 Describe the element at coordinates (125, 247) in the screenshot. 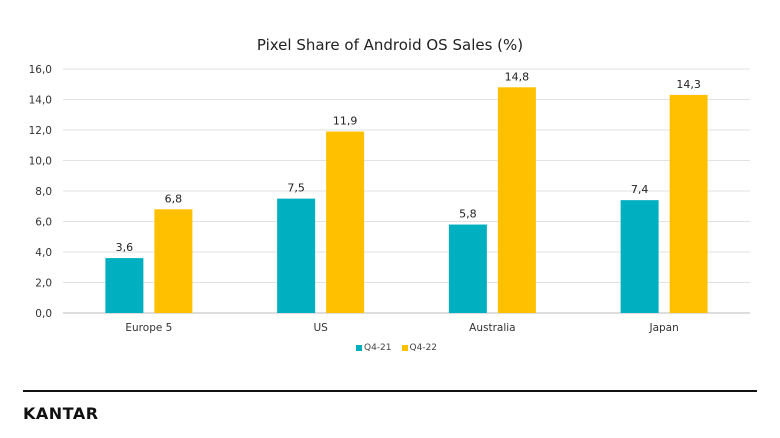

I see `data-label: 3,6` at that location.